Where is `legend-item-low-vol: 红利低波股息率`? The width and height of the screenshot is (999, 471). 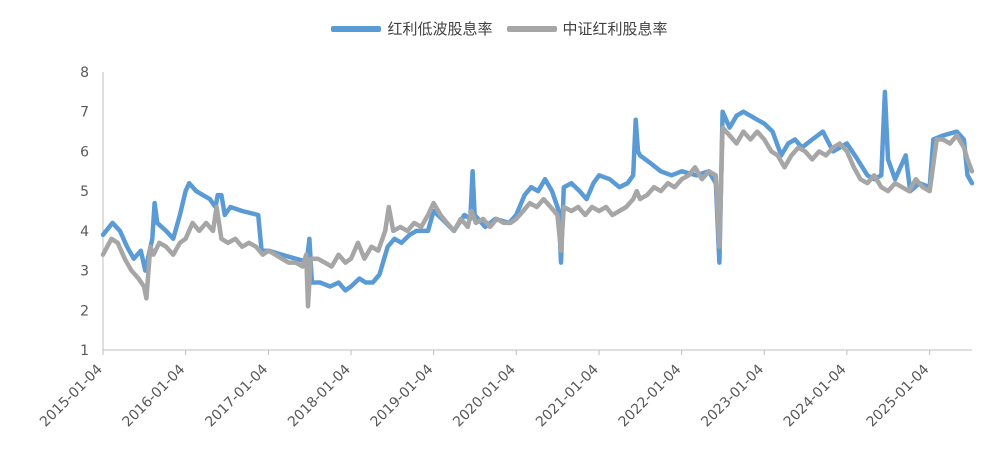 legend-item-low-vol: 红利低波股息率 is located at coordinates (412, 28).